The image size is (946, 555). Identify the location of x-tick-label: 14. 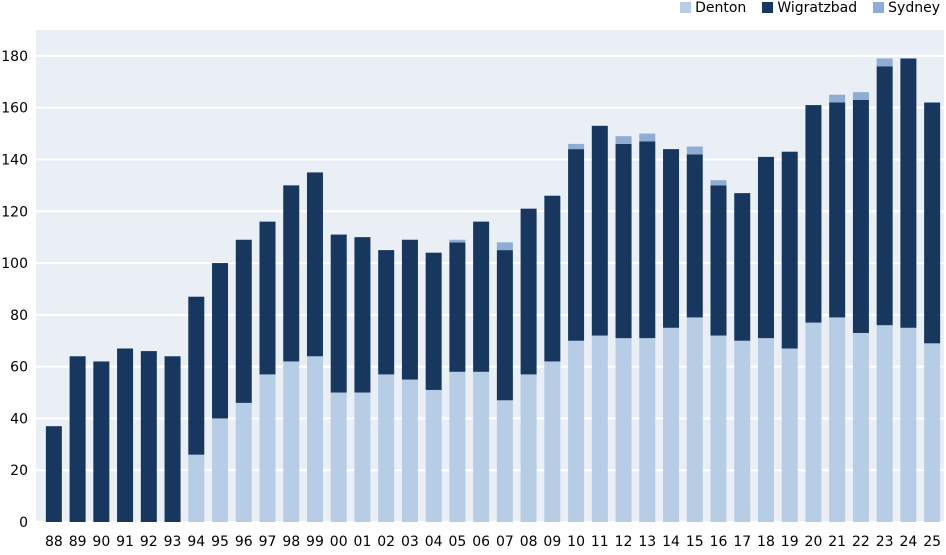
(671, 542).